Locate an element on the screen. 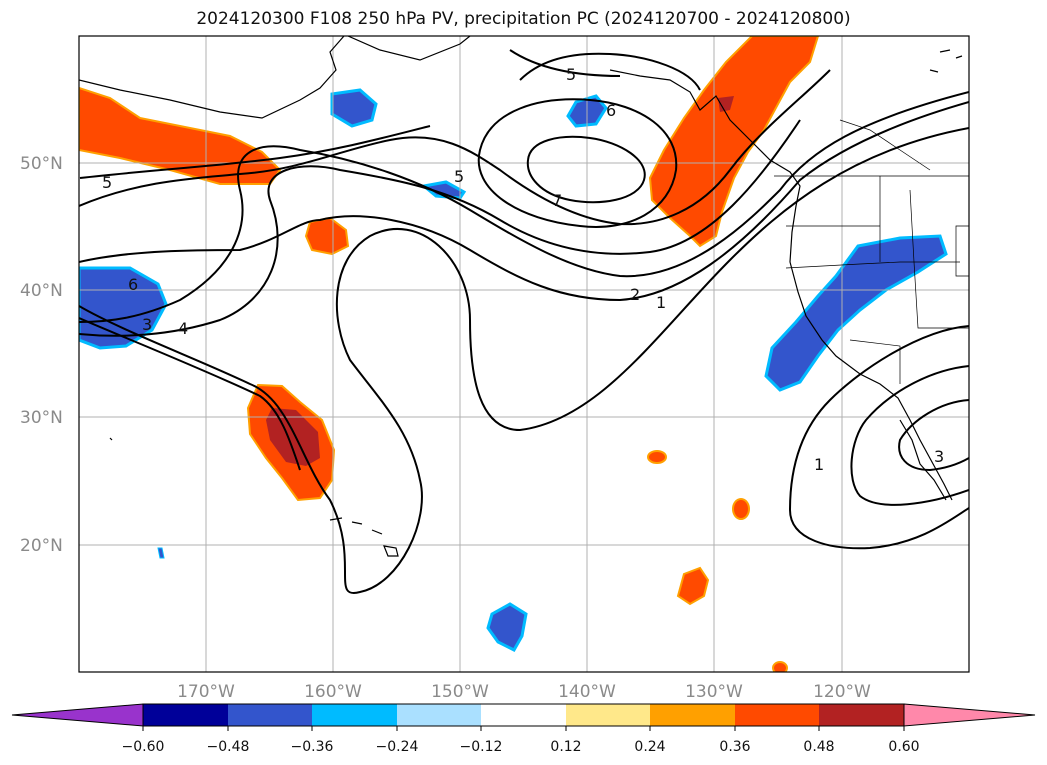  lat-label: 50°N is located at coordinates (41, 164).